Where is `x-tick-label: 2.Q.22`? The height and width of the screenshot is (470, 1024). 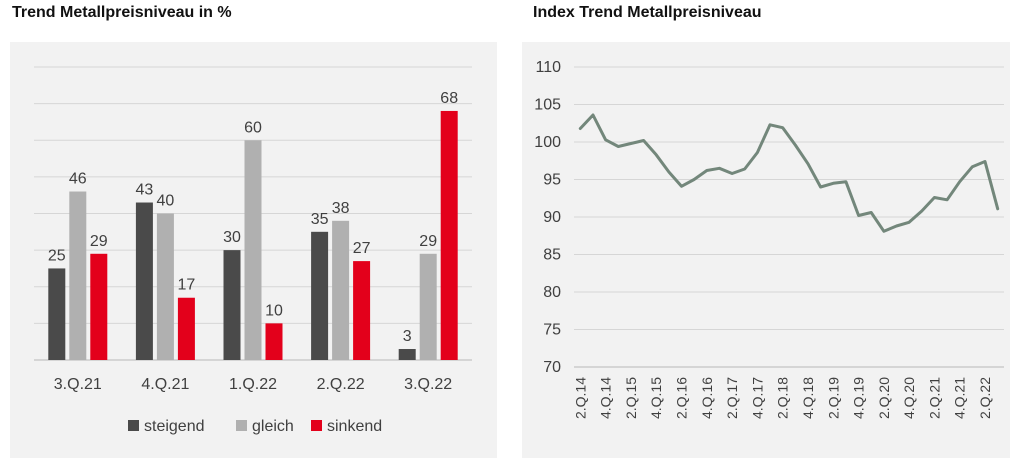
x-tick-label: 2.Q.22 is located at coordinates (985, 398).